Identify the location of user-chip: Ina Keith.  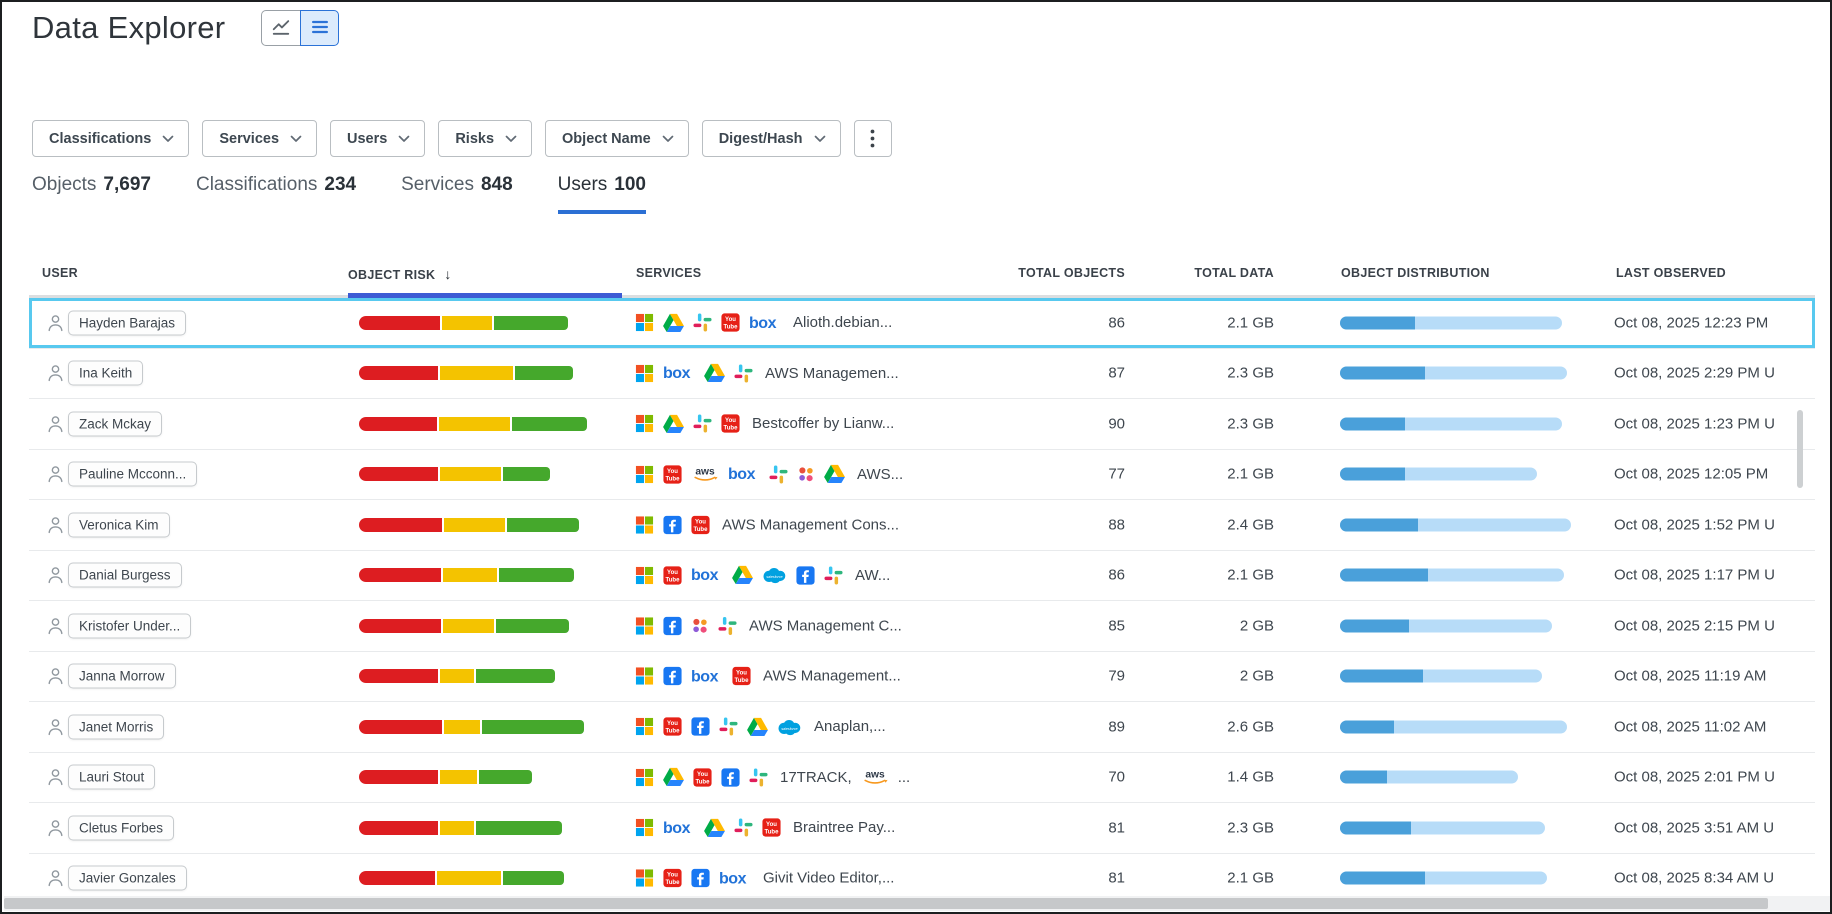
(106, 373).